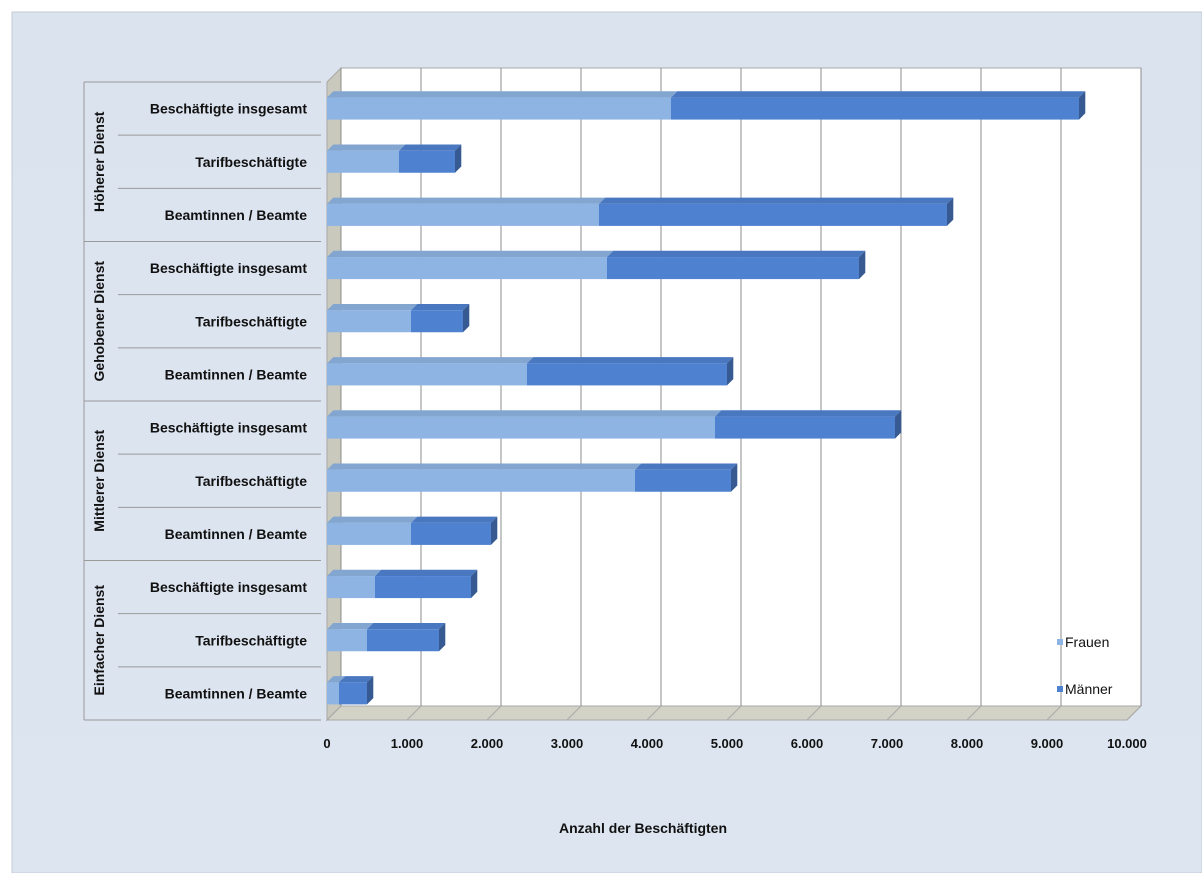 Image resolution: width=1202 pixels, height=878 pixels. I want to click on legend-label: Frauen, so click(1087, 642).